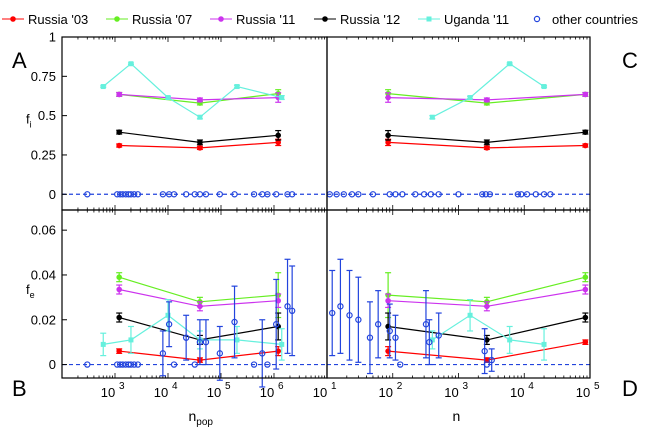  What do you see at coordinates (43, 154) in the screenshot?
I see `y-tick-label: 0.25` at bounding box center [43, 154].